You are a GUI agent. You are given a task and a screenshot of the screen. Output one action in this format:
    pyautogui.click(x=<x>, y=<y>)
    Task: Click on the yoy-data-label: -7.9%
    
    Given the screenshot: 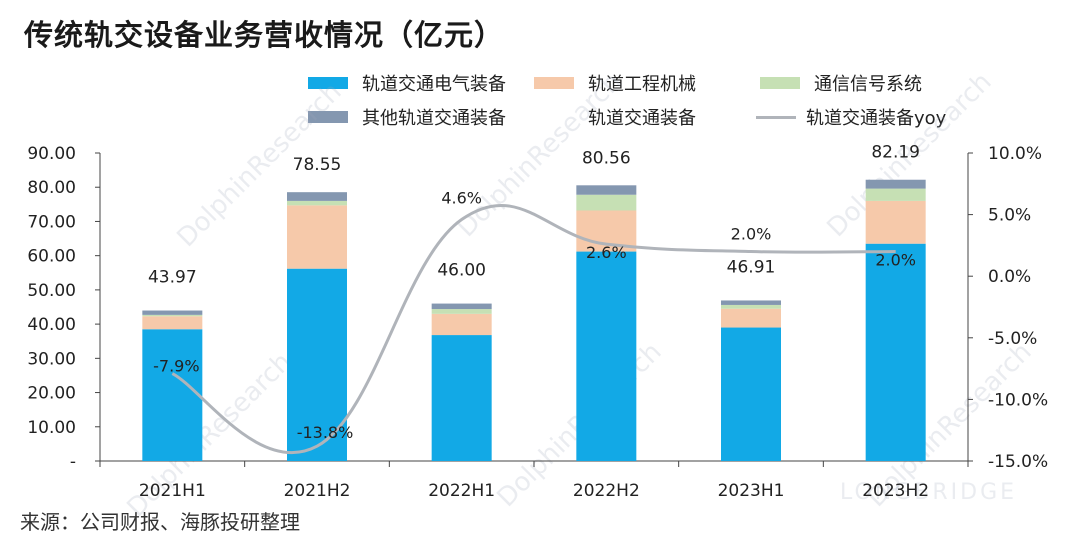 What is the action you would take?
    pyautogui.click(x=176, y=366)
    